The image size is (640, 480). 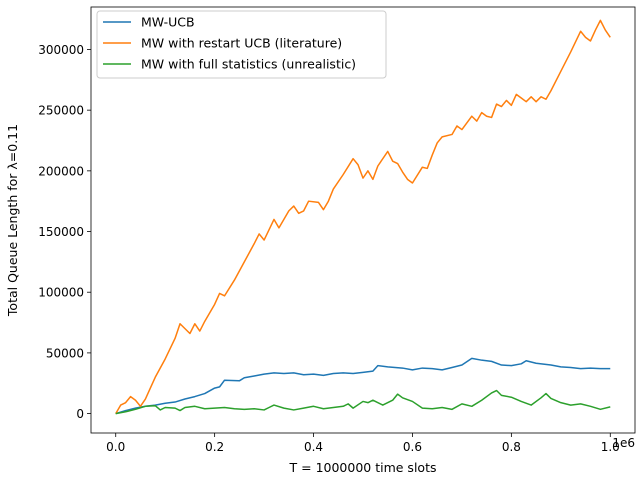 I want to click on x-tick-label: 0.6, so click(x=412, y=447).